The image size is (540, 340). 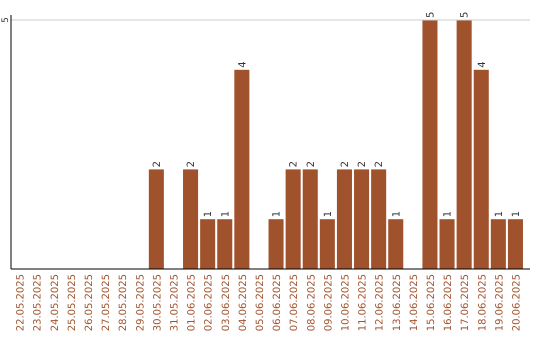 I want to click on x-tick-label: 08.06.2025, so click(x=312, y=303).